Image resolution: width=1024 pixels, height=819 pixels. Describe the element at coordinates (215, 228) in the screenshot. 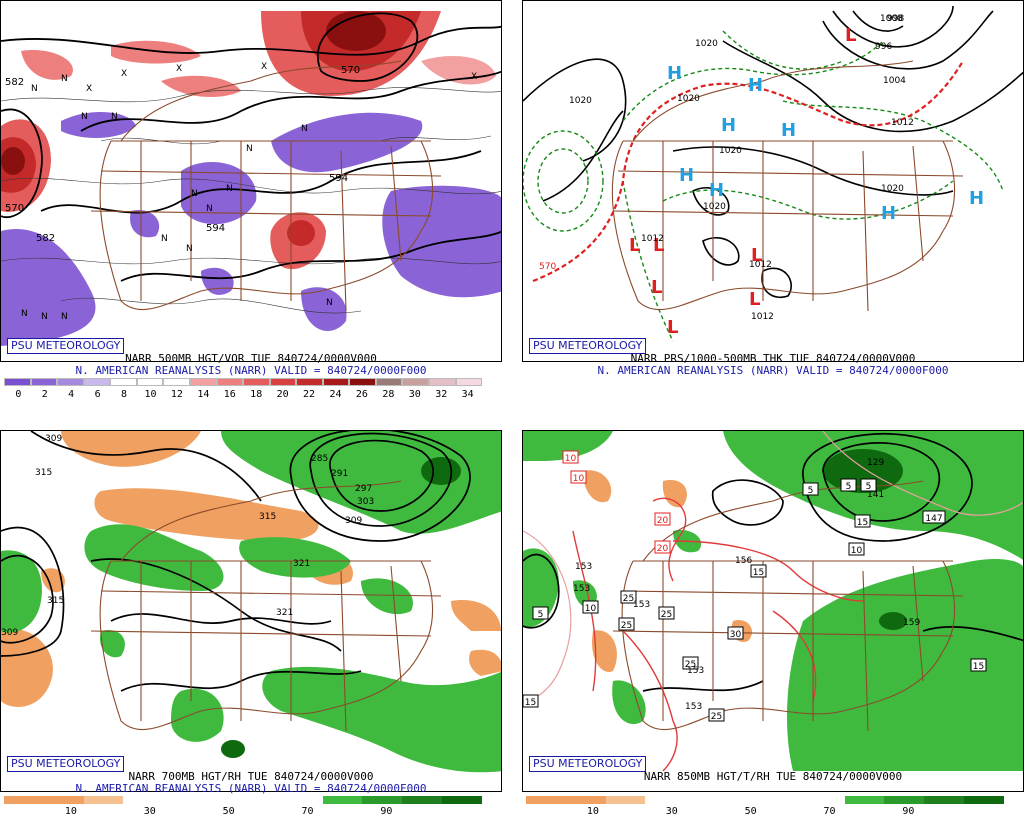

I see `map-label: 594` at that location.